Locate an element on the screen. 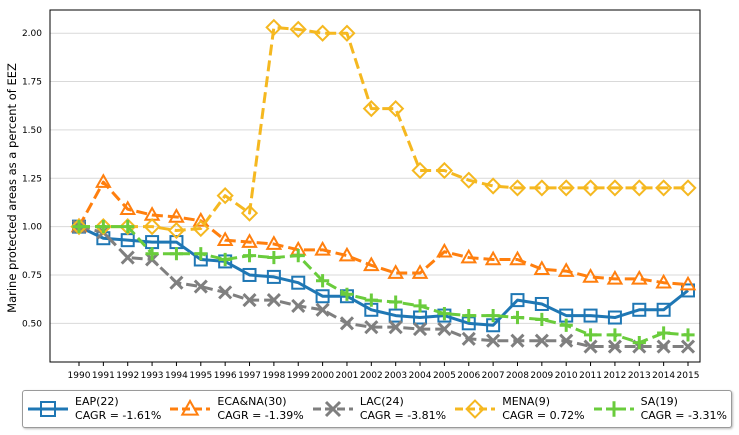 The height and width of the screenshot is (435, 739). x-tick-label: 1991 is located at coordinates (103, 376).